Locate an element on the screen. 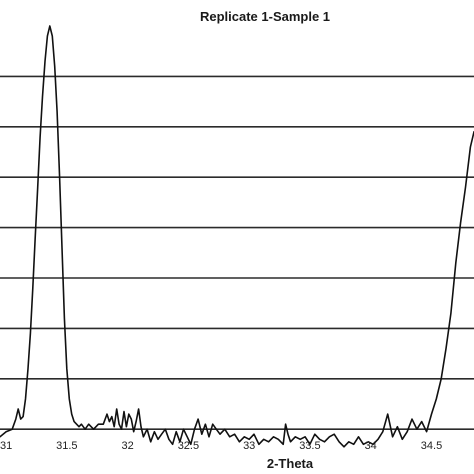 The height and width of the screenshot is (474, 474). x-tick-label: 31 is located at coordinates (6, 446).